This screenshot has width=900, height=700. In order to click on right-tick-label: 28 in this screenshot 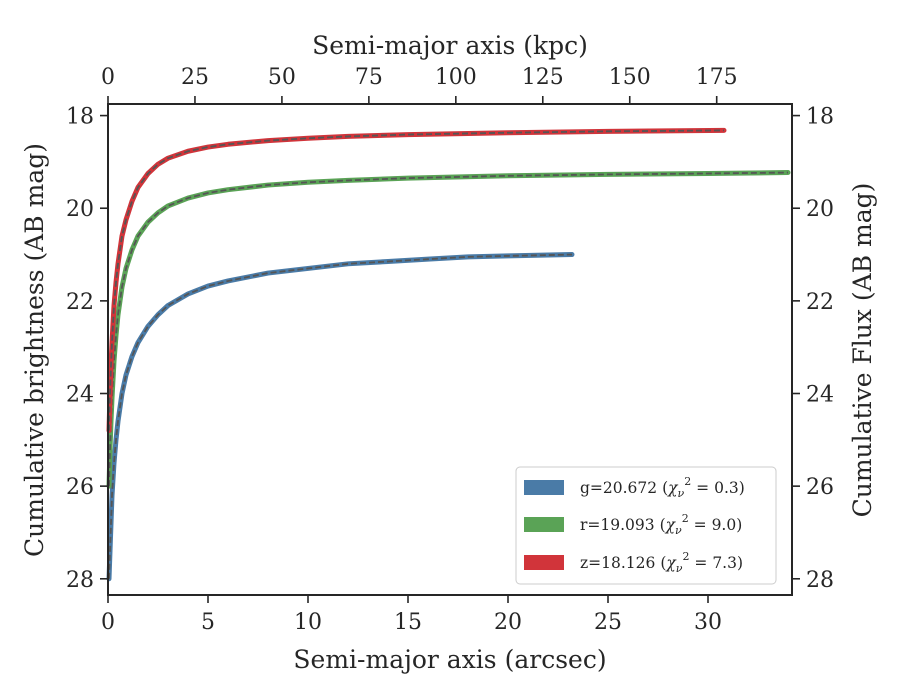, I will do `click(820, 580)`.